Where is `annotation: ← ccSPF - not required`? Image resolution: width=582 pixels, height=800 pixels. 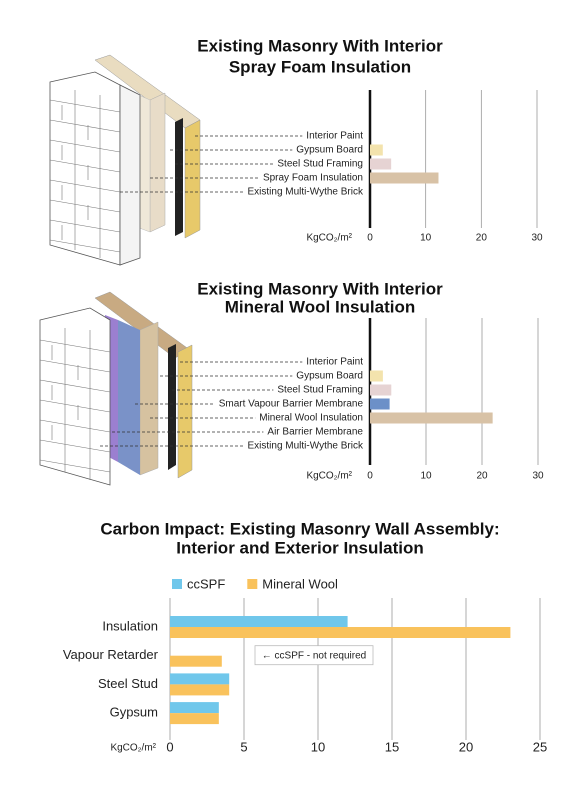
annotation: ← ccSPF - not required is located at coordinates (314, 655).